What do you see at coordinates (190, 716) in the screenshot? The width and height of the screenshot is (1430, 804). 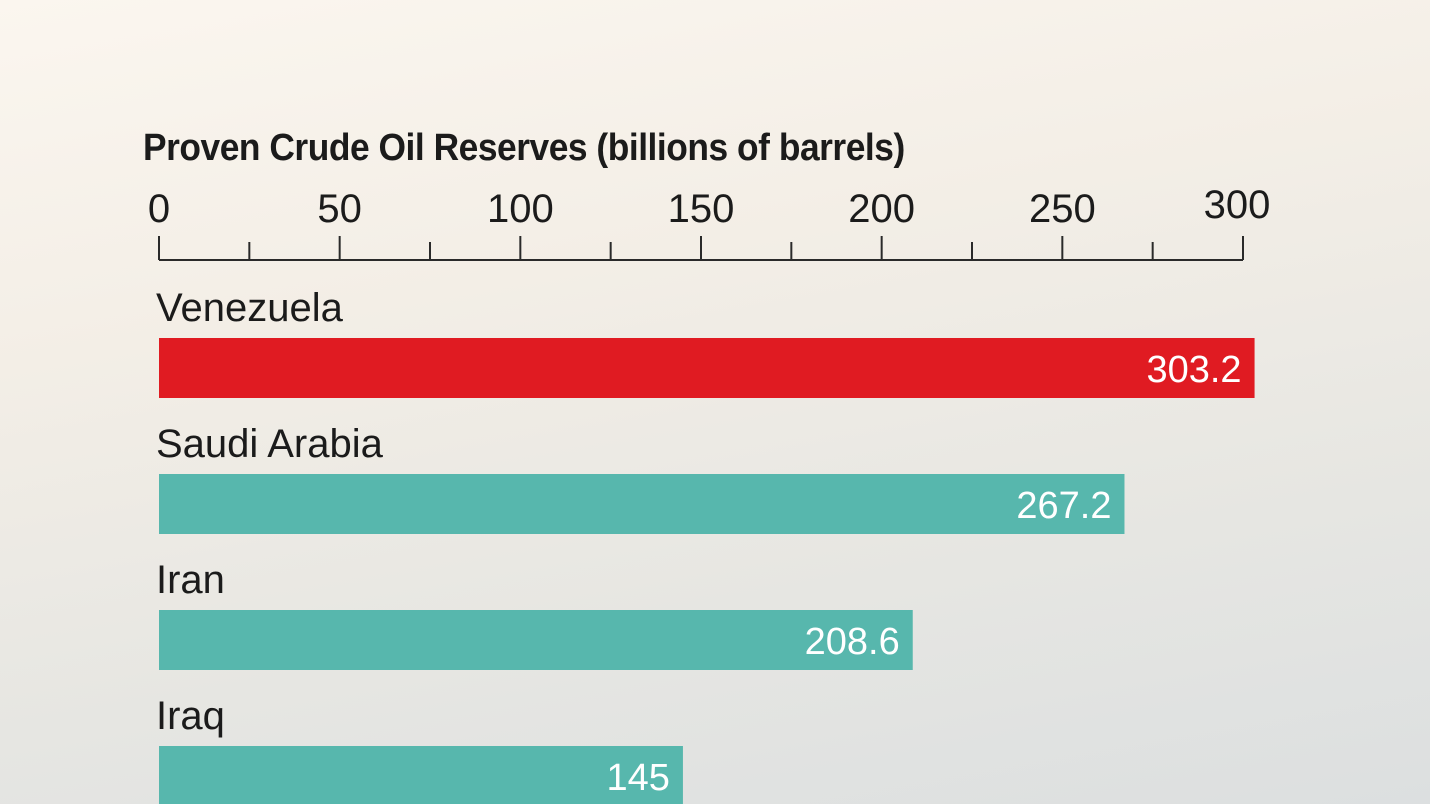 I see `category-label: Iraq` at bounding box center [190, 716].